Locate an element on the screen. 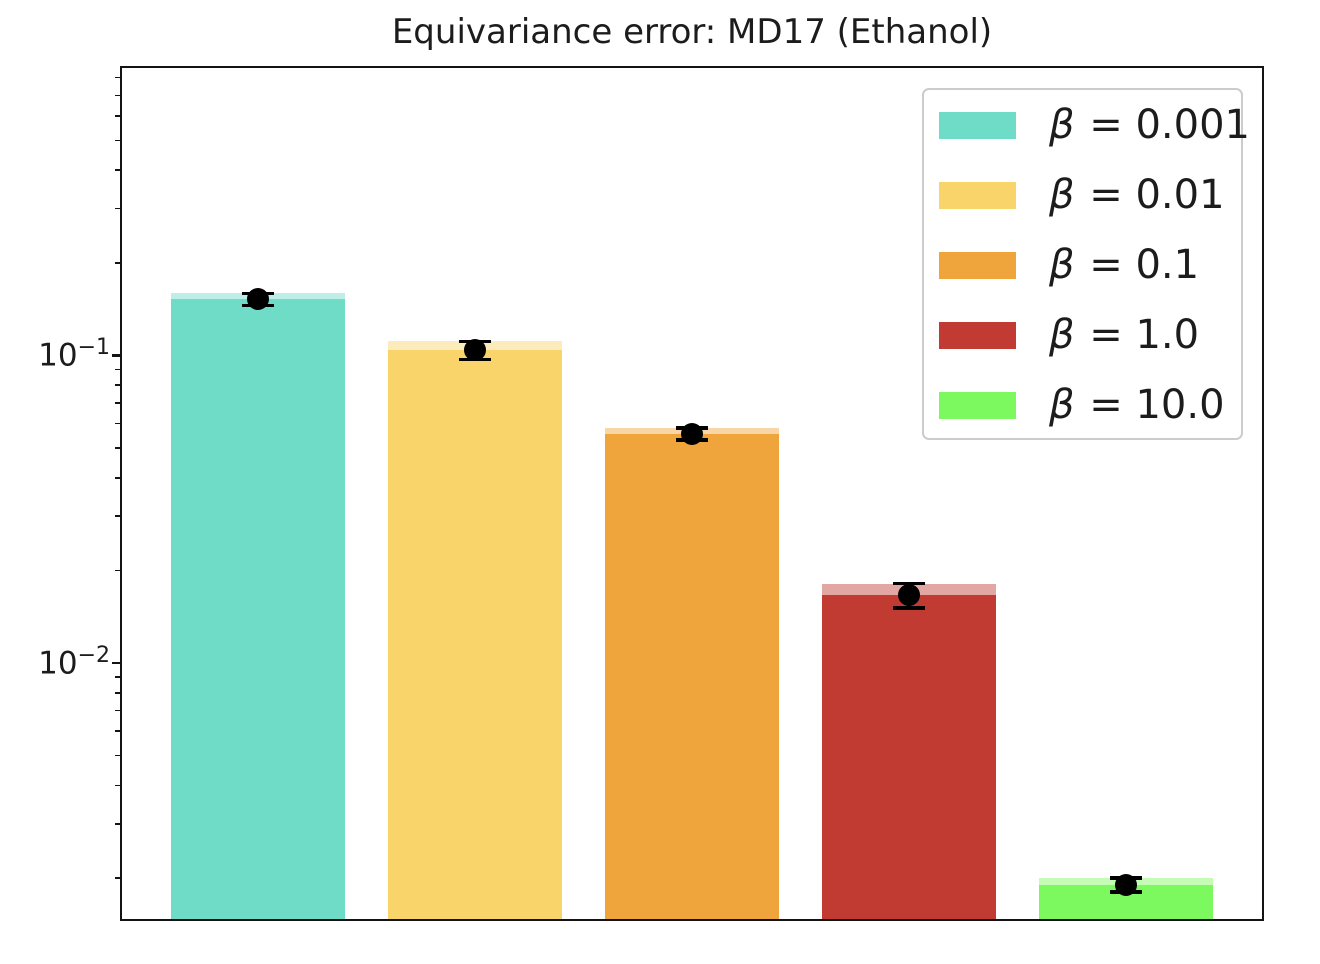 The width and height of the screenshot is (1320, 964). error-bar-cap-bottom is located at coordinates (909, 608).